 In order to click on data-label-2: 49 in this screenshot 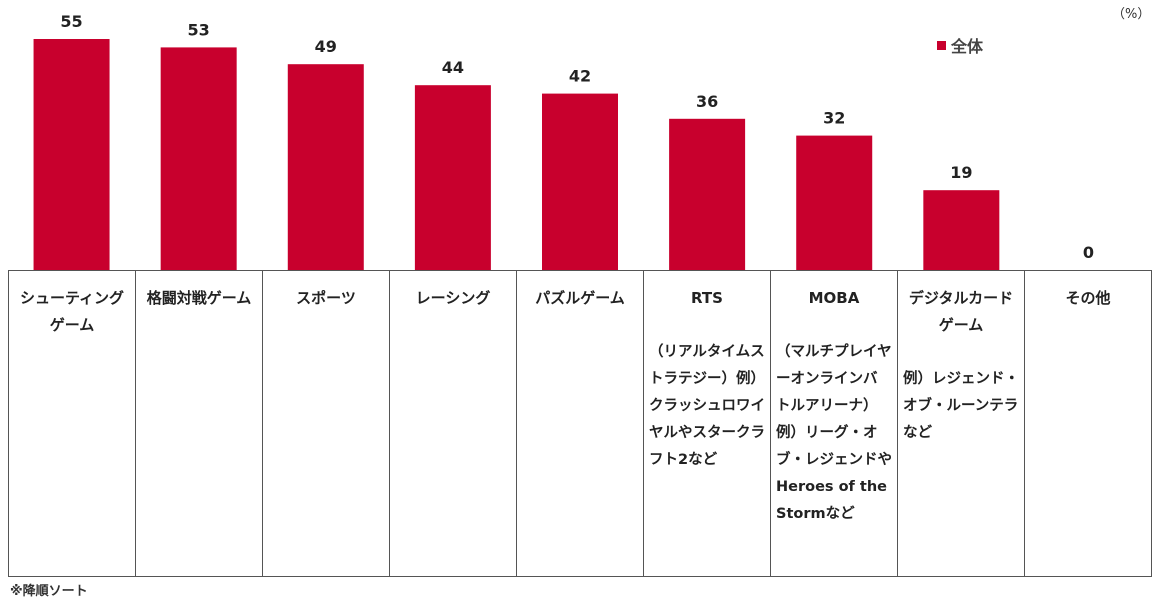, I will do `click(326, 46)`.